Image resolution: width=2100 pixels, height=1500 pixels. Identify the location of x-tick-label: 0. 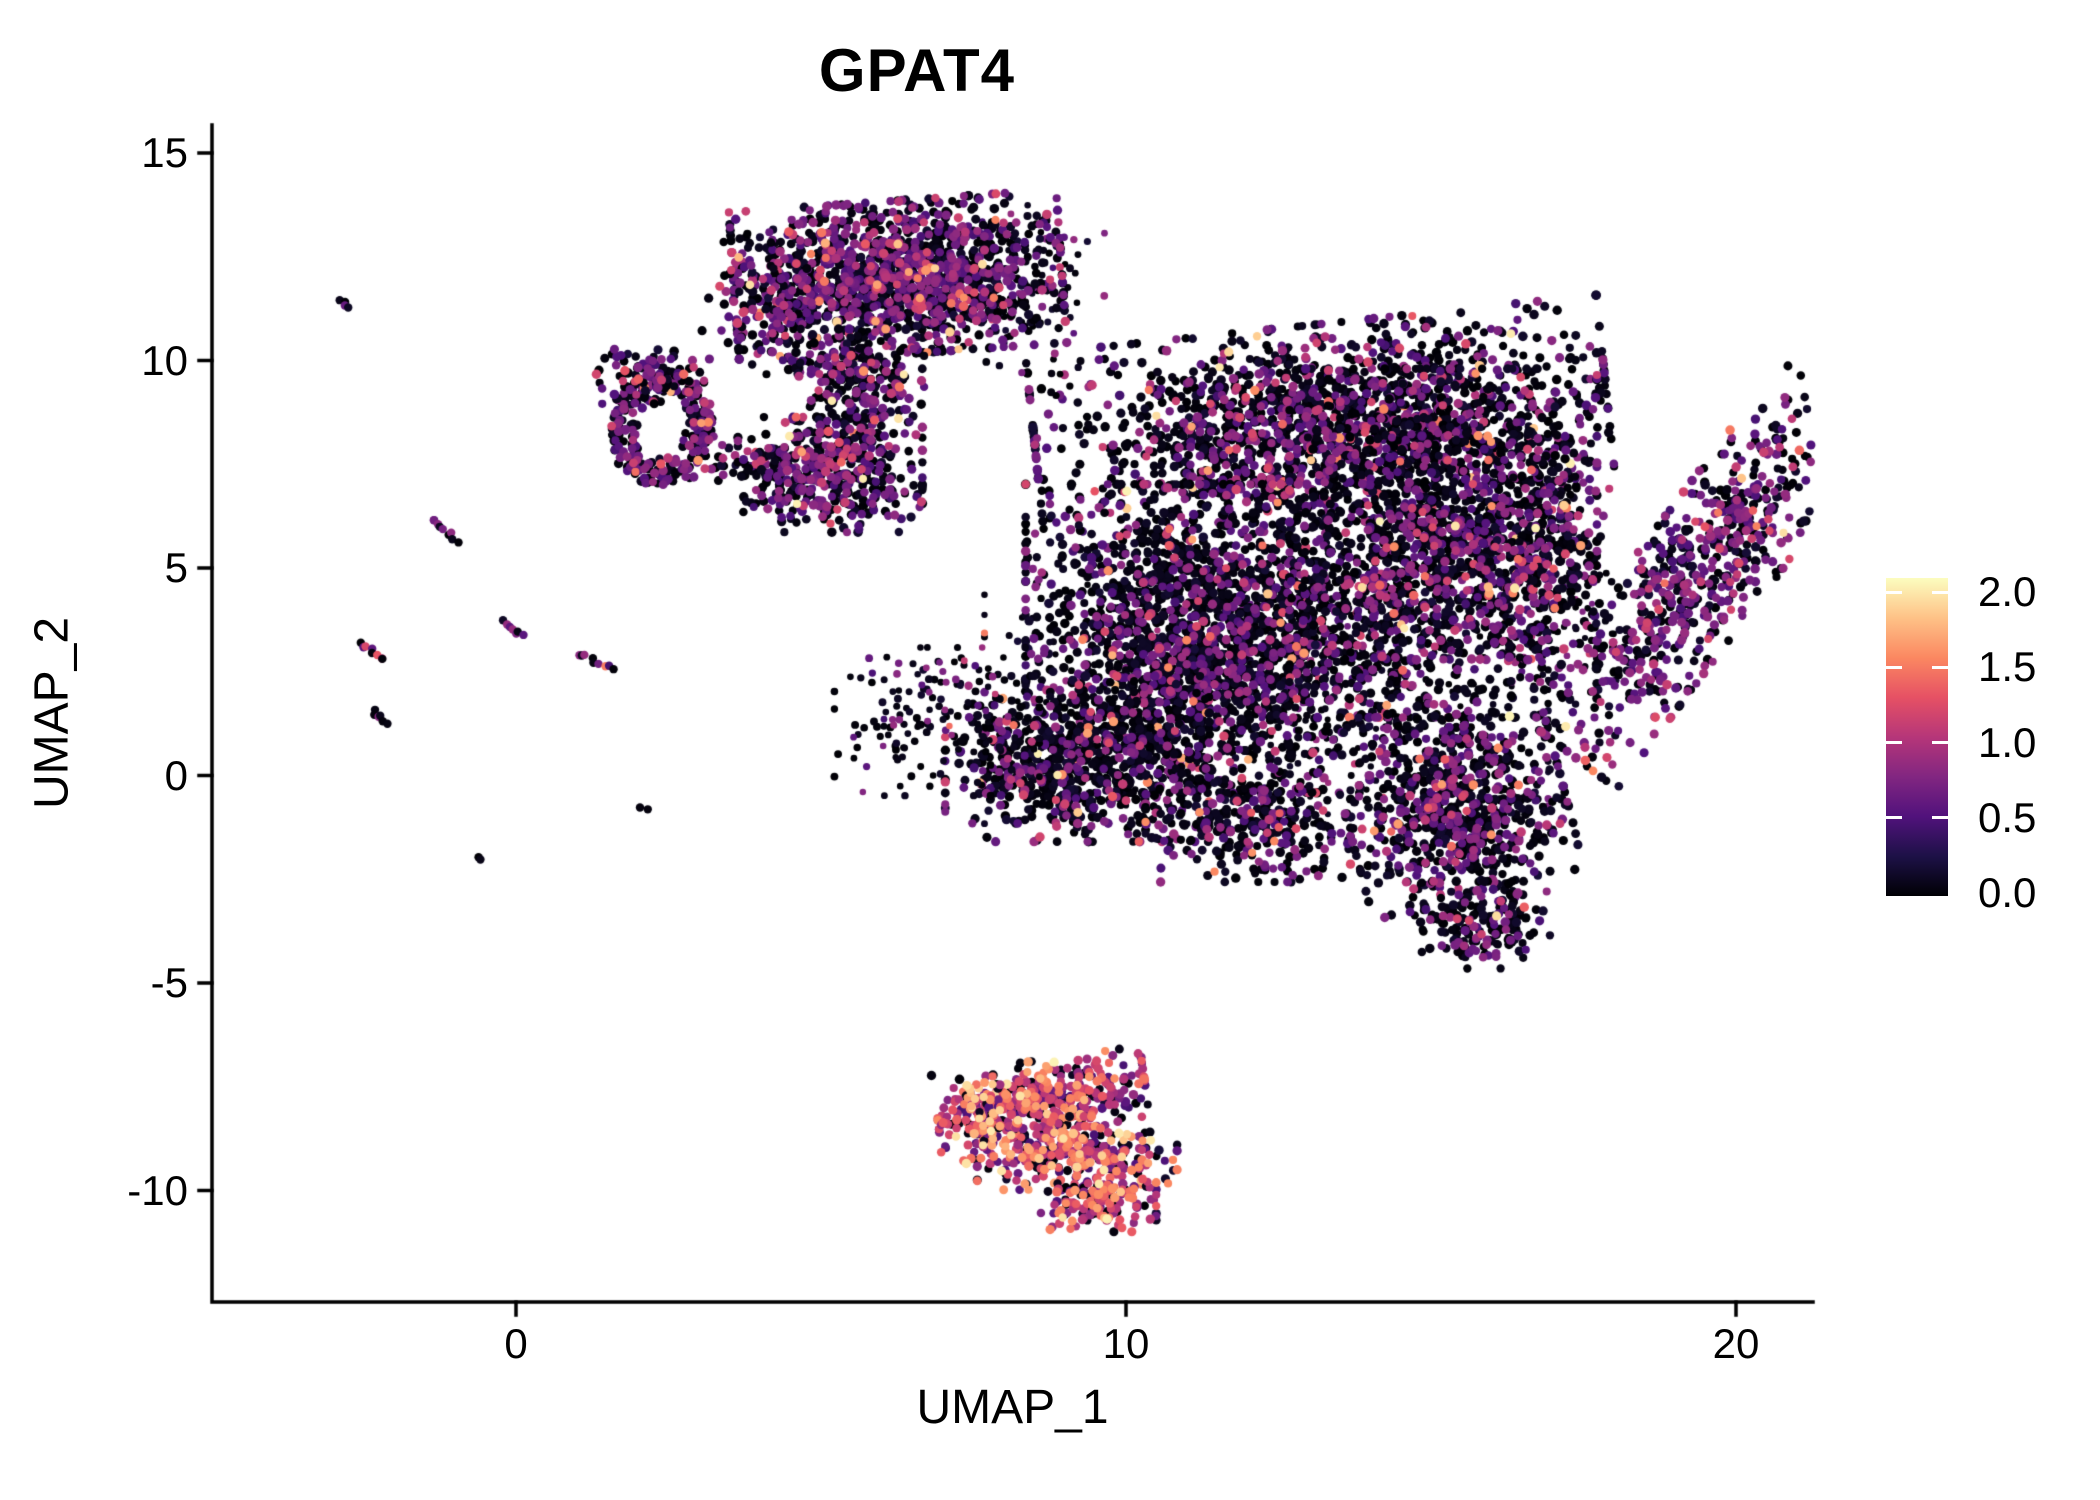
(516, 1343).